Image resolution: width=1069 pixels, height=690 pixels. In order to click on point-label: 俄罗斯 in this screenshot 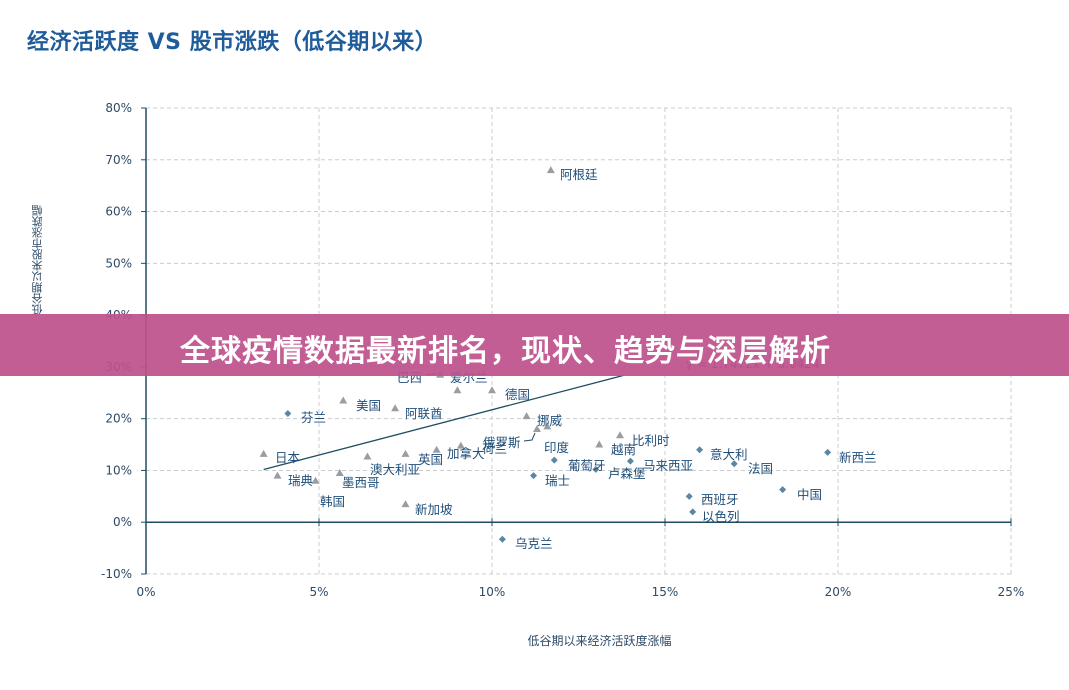, I will do `click(502, 442)`.